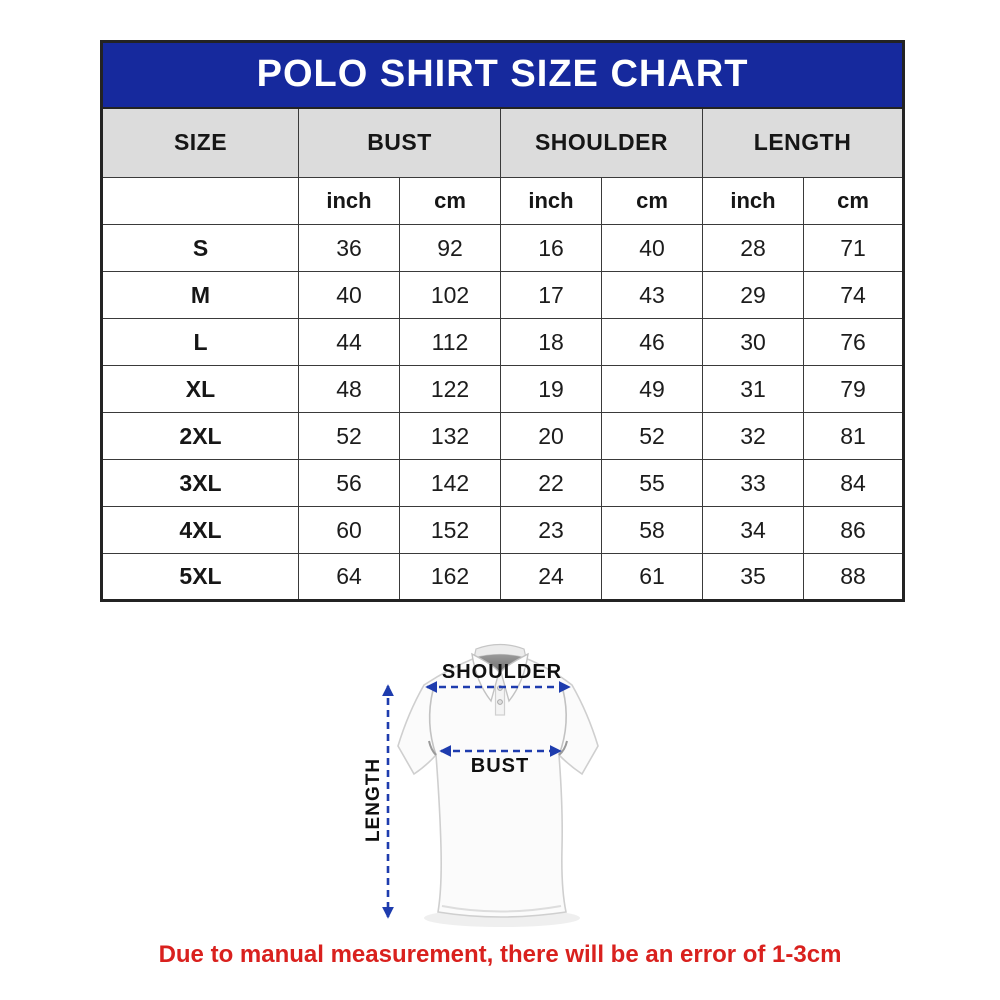 The image size is (1000, 1000). Describe the element at coordinates (500, 702) in the screenshot. I see `button` at that location.